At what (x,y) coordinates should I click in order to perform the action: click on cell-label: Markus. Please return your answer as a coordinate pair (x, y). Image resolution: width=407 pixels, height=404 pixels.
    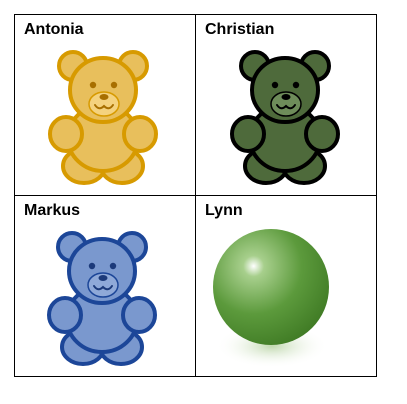
    Looking at the image, I should click on (52, 210).